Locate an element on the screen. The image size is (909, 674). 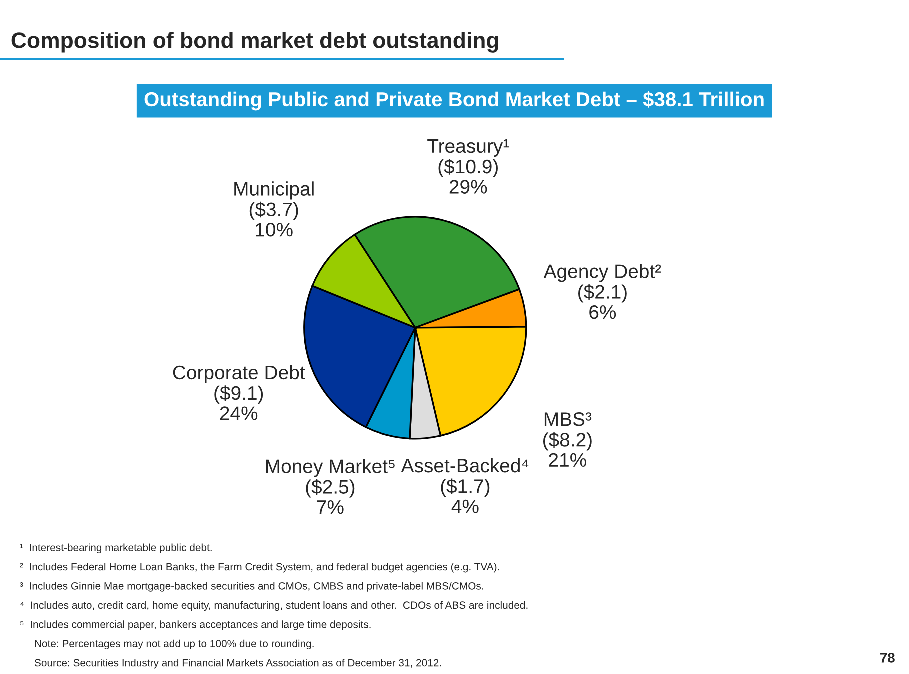
text: ³ Includes Ginnie Mae mortgage-backed securities and CMOs, CMBS and private-label MBS/CMOs. is located at coordinates (252, 587).